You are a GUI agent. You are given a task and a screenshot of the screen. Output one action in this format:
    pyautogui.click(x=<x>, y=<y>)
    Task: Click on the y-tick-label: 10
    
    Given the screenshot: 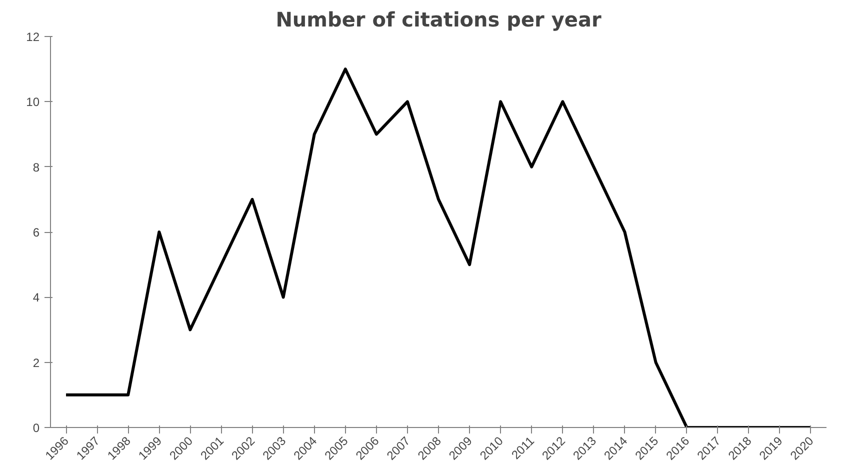 What is the action you would take?
    pyautogui.click(x=33, y=102)
    